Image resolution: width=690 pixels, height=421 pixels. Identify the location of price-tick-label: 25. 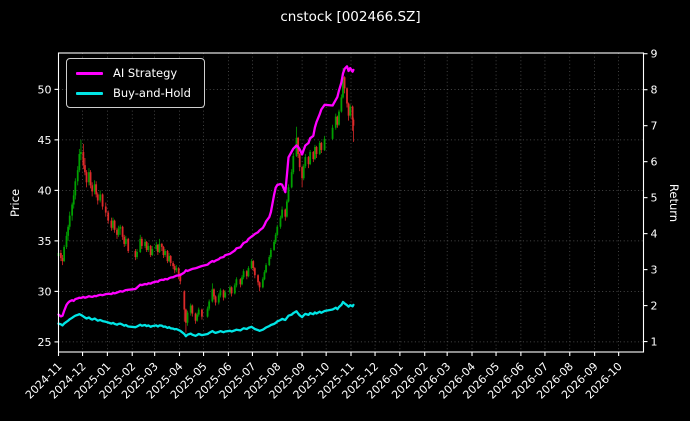
(45, 342).